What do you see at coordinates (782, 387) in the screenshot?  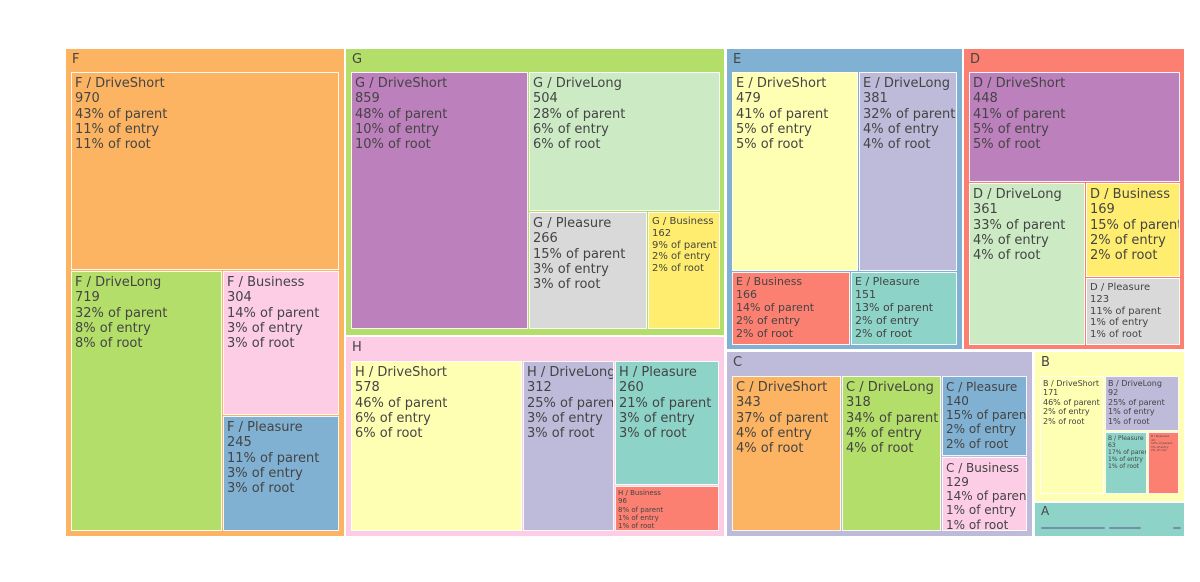 I see `tile-label: C / DriveShort` at bounding box center [782, 387].